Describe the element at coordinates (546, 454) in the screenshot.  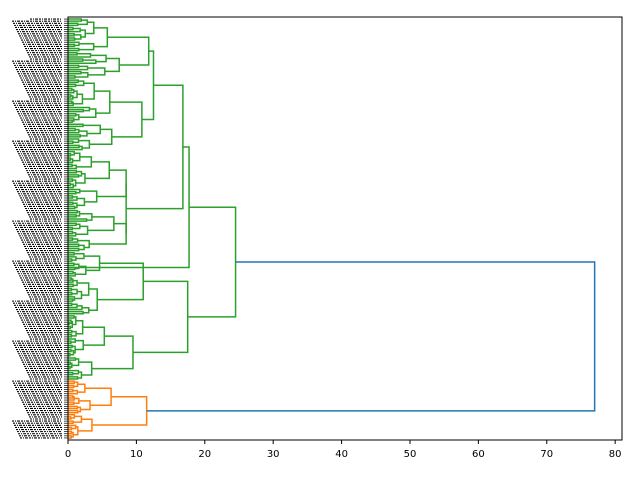
I see `x-tick-label: 70` at that location.